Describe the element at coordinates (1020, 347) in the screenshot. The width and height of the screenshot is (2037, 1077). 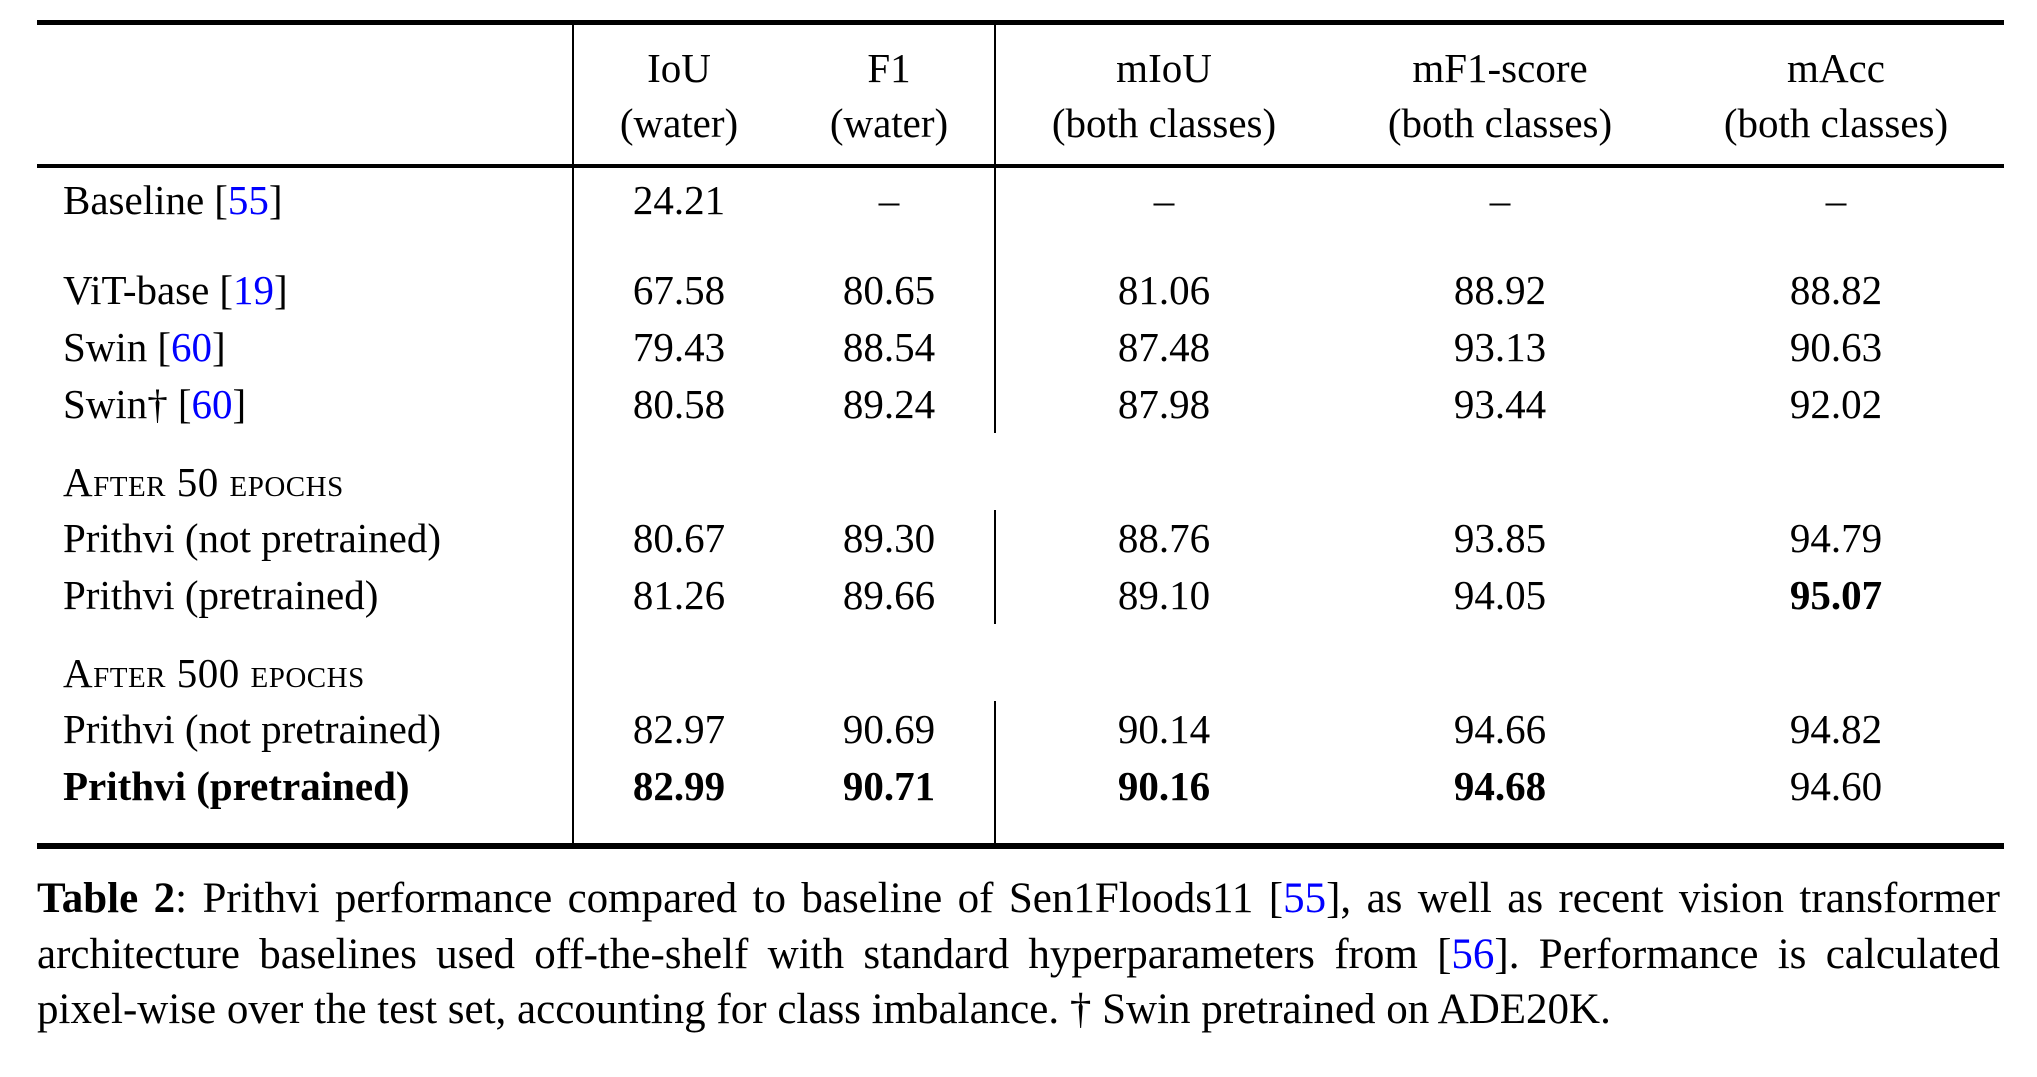
I see `table-row: Swin [60] 79.43 88.54 87.48 93.13 90.63` at that location.